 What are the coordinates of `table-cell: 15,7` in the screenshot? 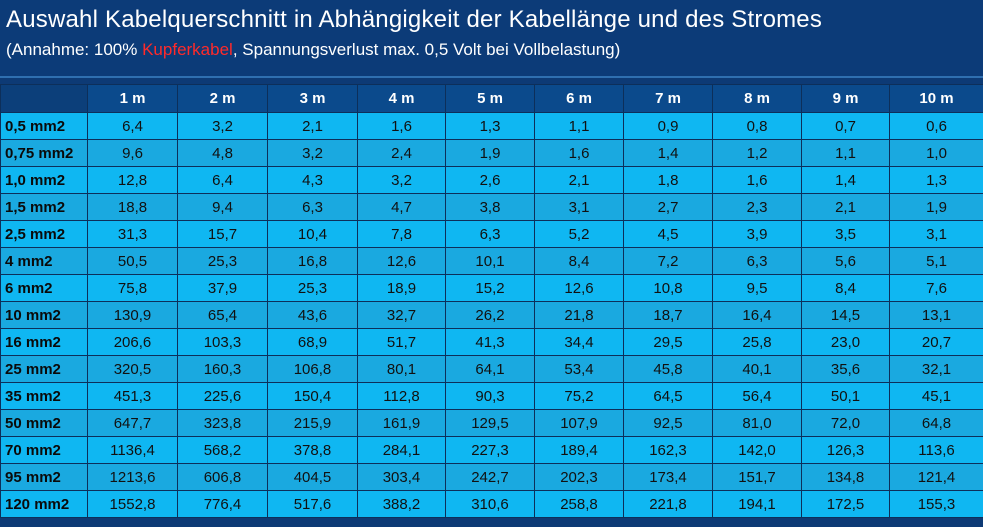 It's located at (222, 234).